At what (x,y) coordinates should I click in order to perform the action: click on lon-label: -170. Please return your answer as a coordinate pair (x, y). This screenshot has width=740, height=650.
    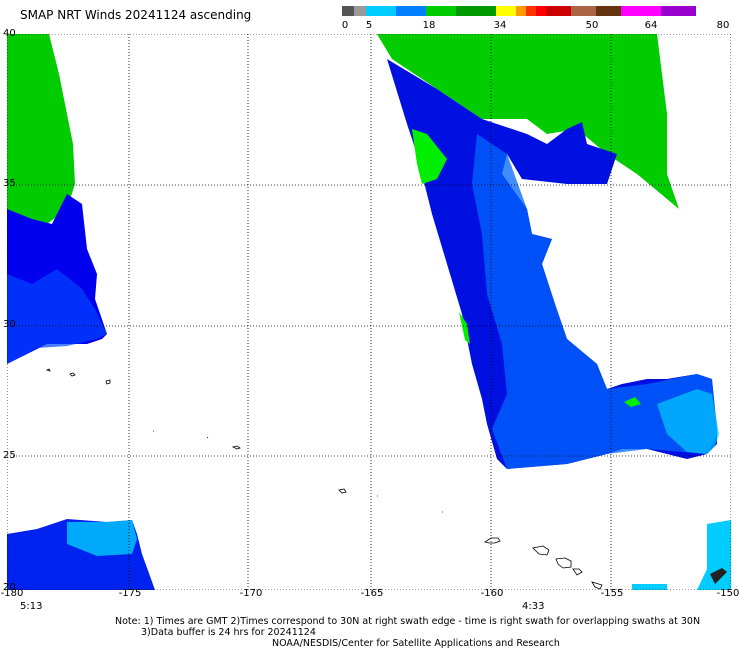
    Looking at the image, I should click on (251, 593).